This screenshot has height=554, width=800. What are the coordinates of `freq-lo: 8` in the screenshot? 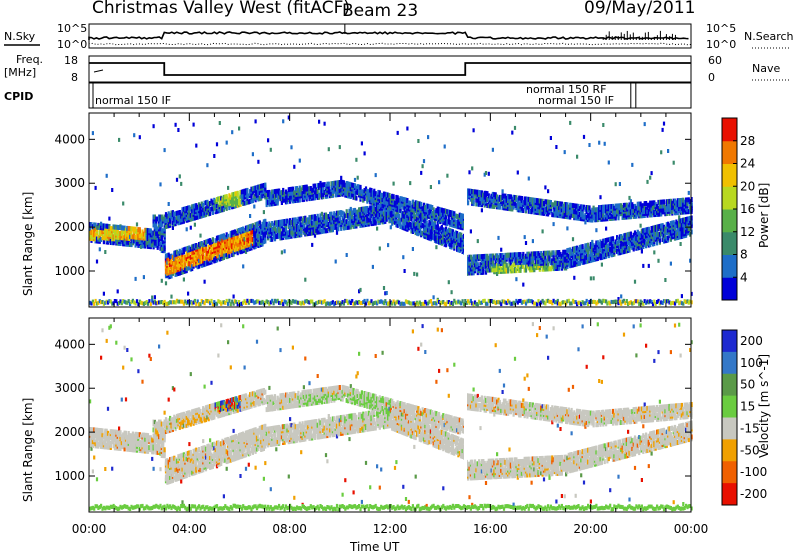 It's located at (74, 77).